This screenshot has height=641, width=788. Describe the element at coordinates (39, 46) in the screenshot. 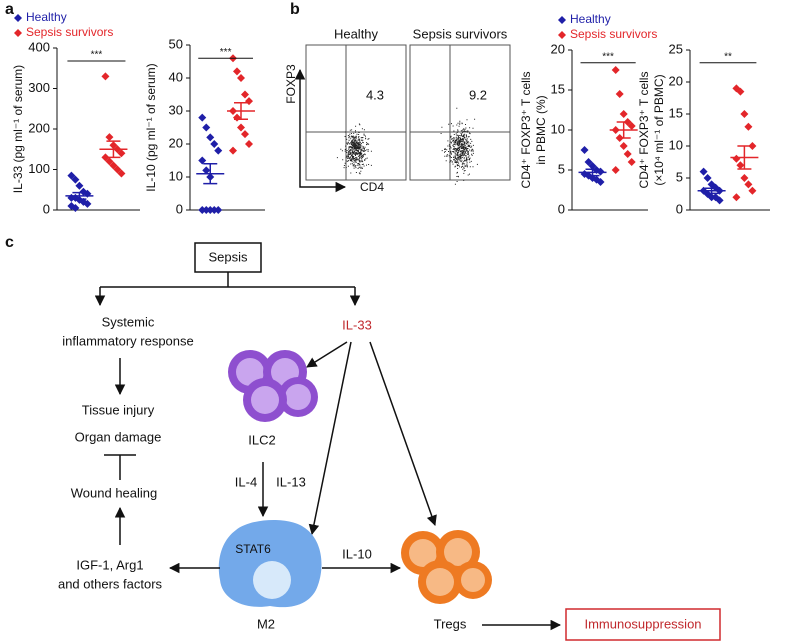

I see `y-tick-label: 400` at that location.